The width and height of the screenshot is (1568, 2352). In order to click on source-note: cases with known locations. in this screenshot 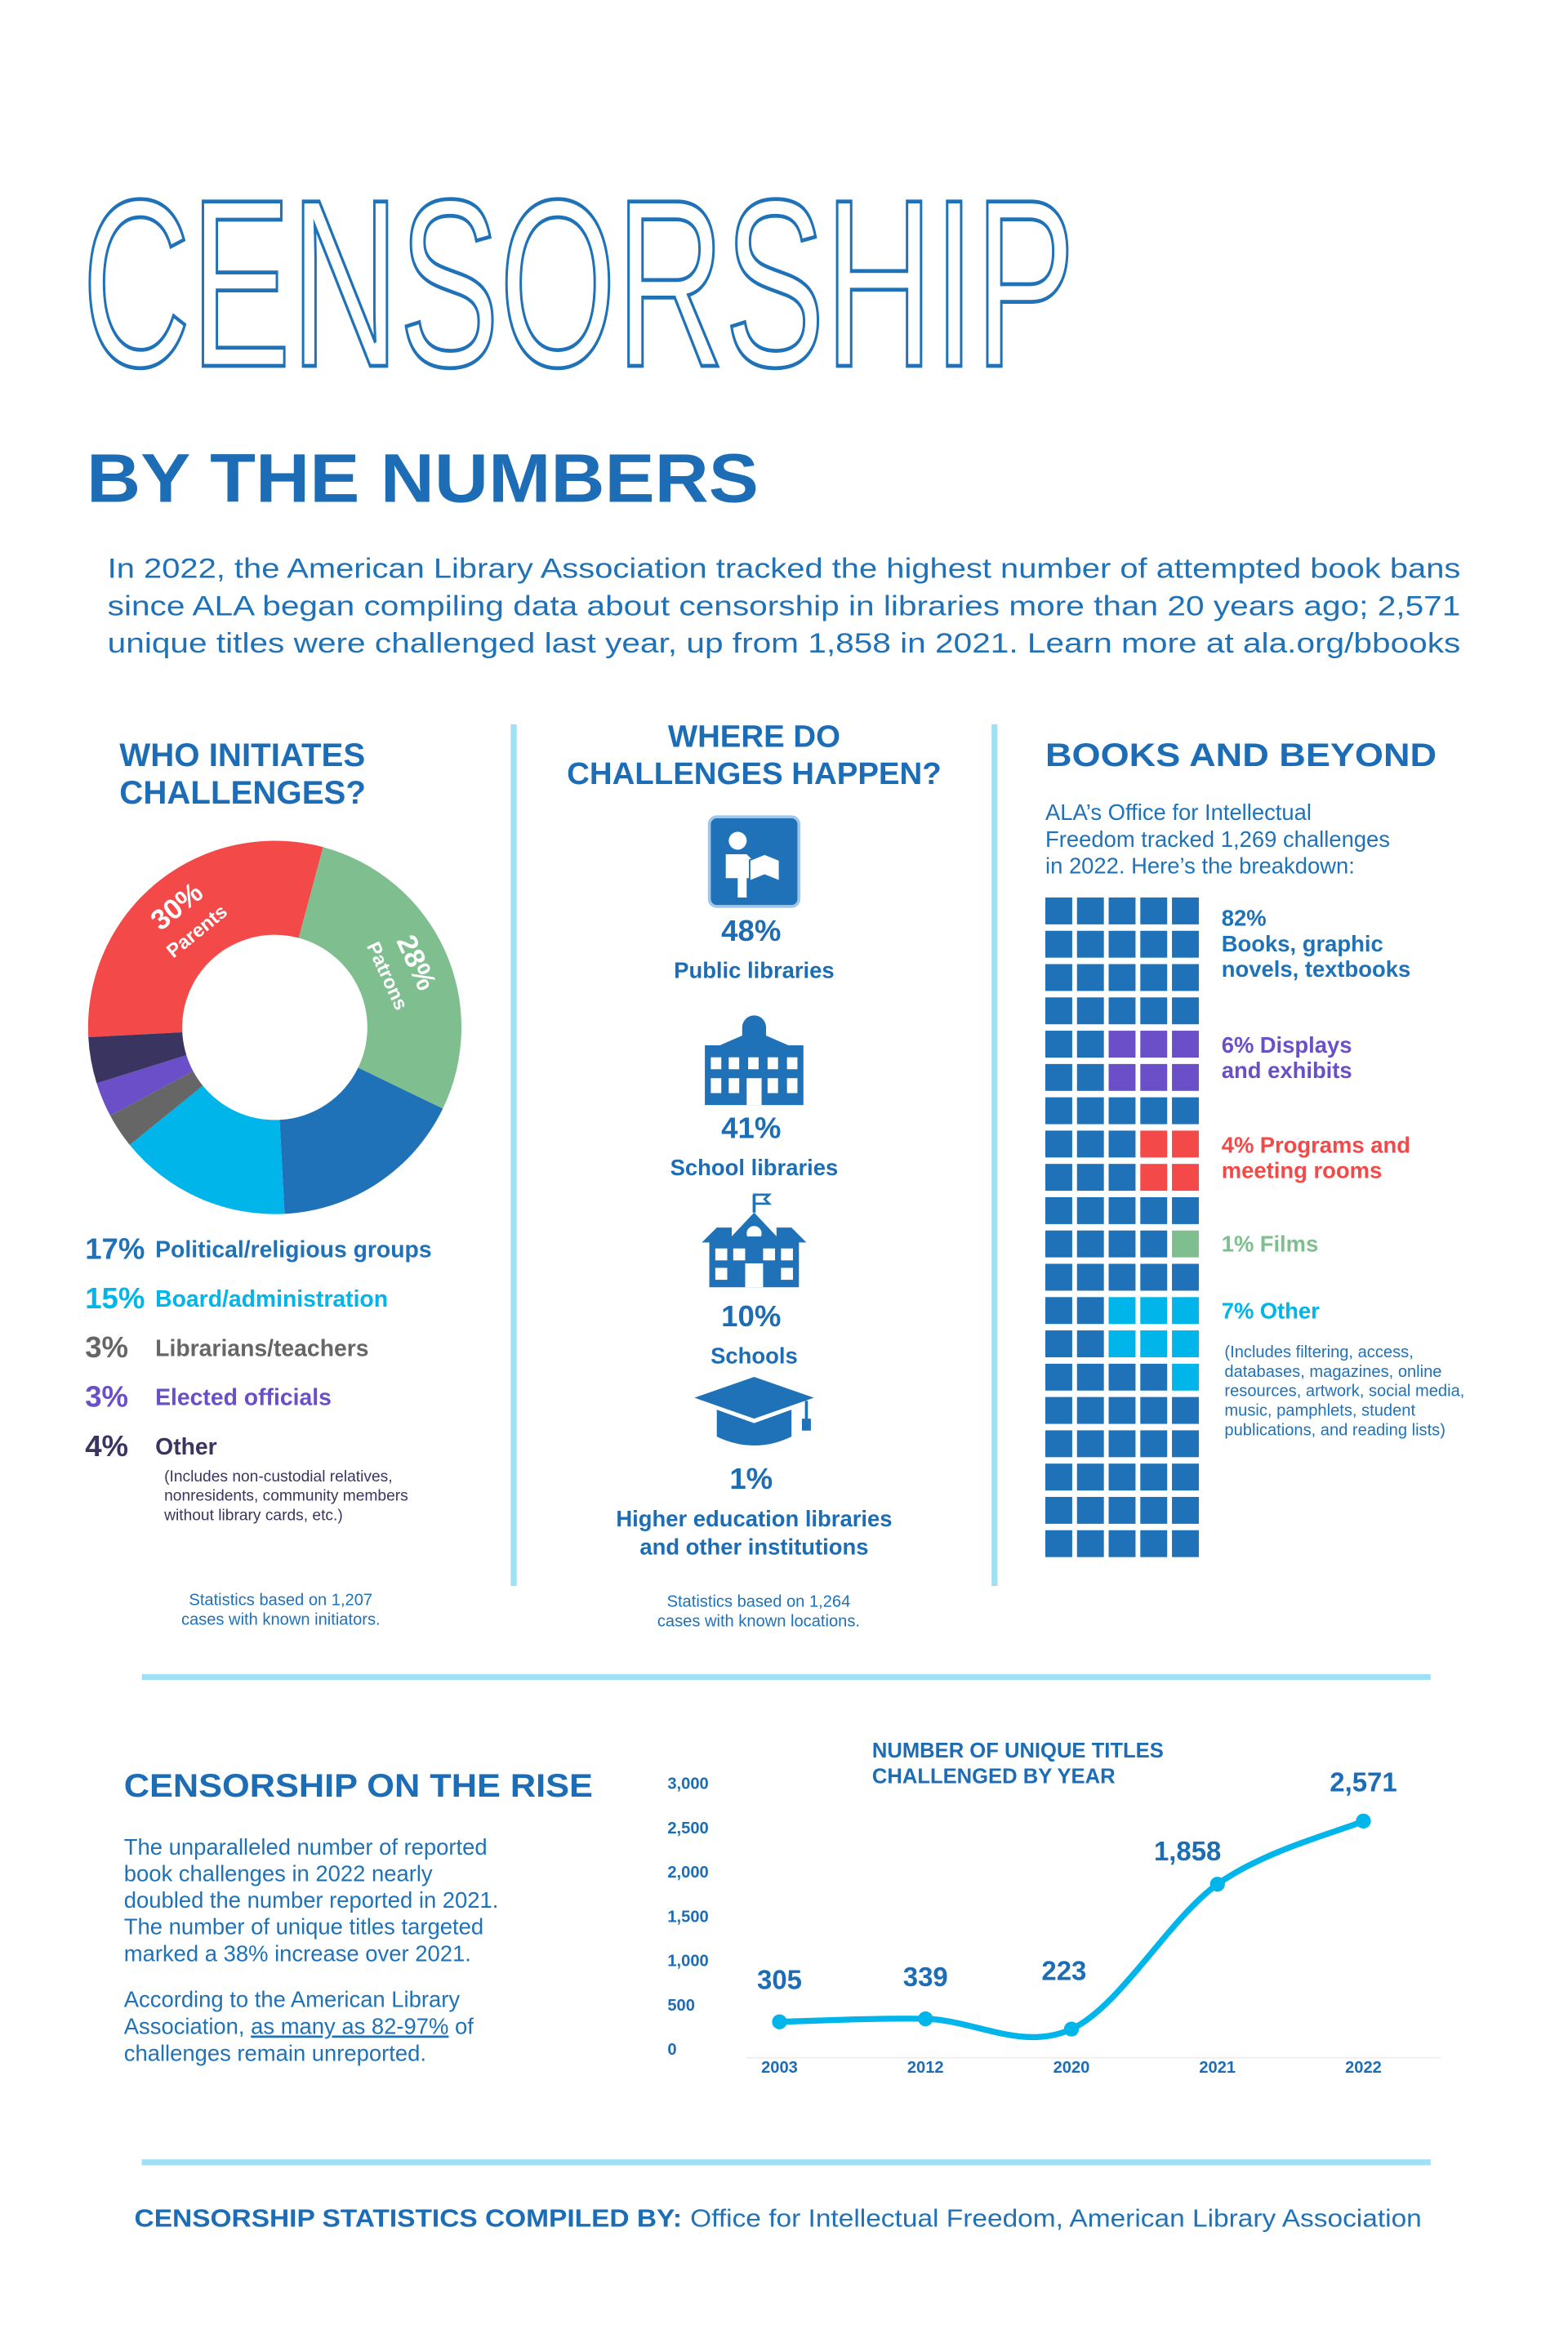, I will do `click(758, 1621)`.